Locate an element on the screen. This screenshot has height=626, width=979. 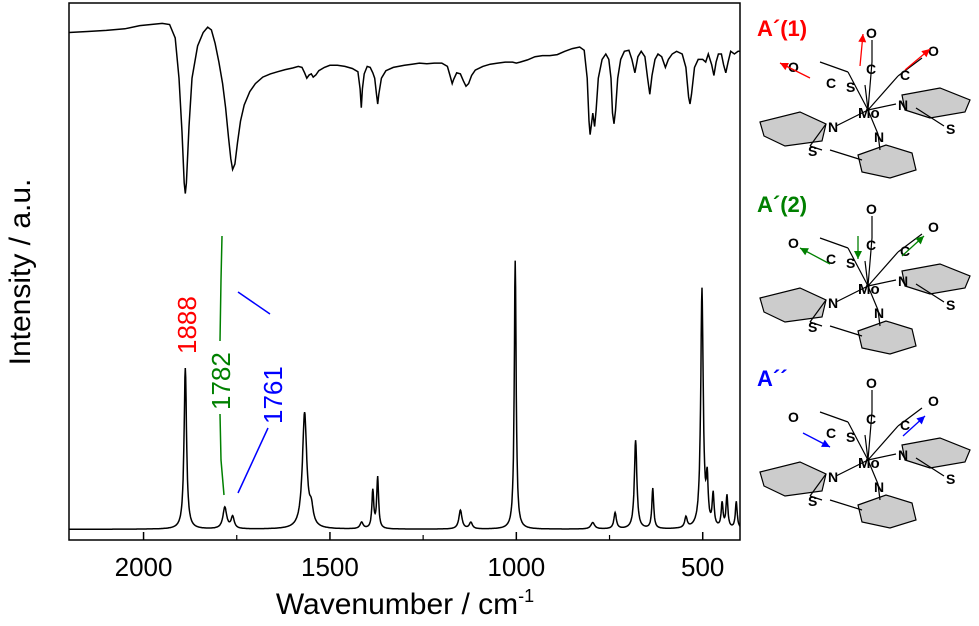
peak-1761-leader is located at coordinates (254, 303).